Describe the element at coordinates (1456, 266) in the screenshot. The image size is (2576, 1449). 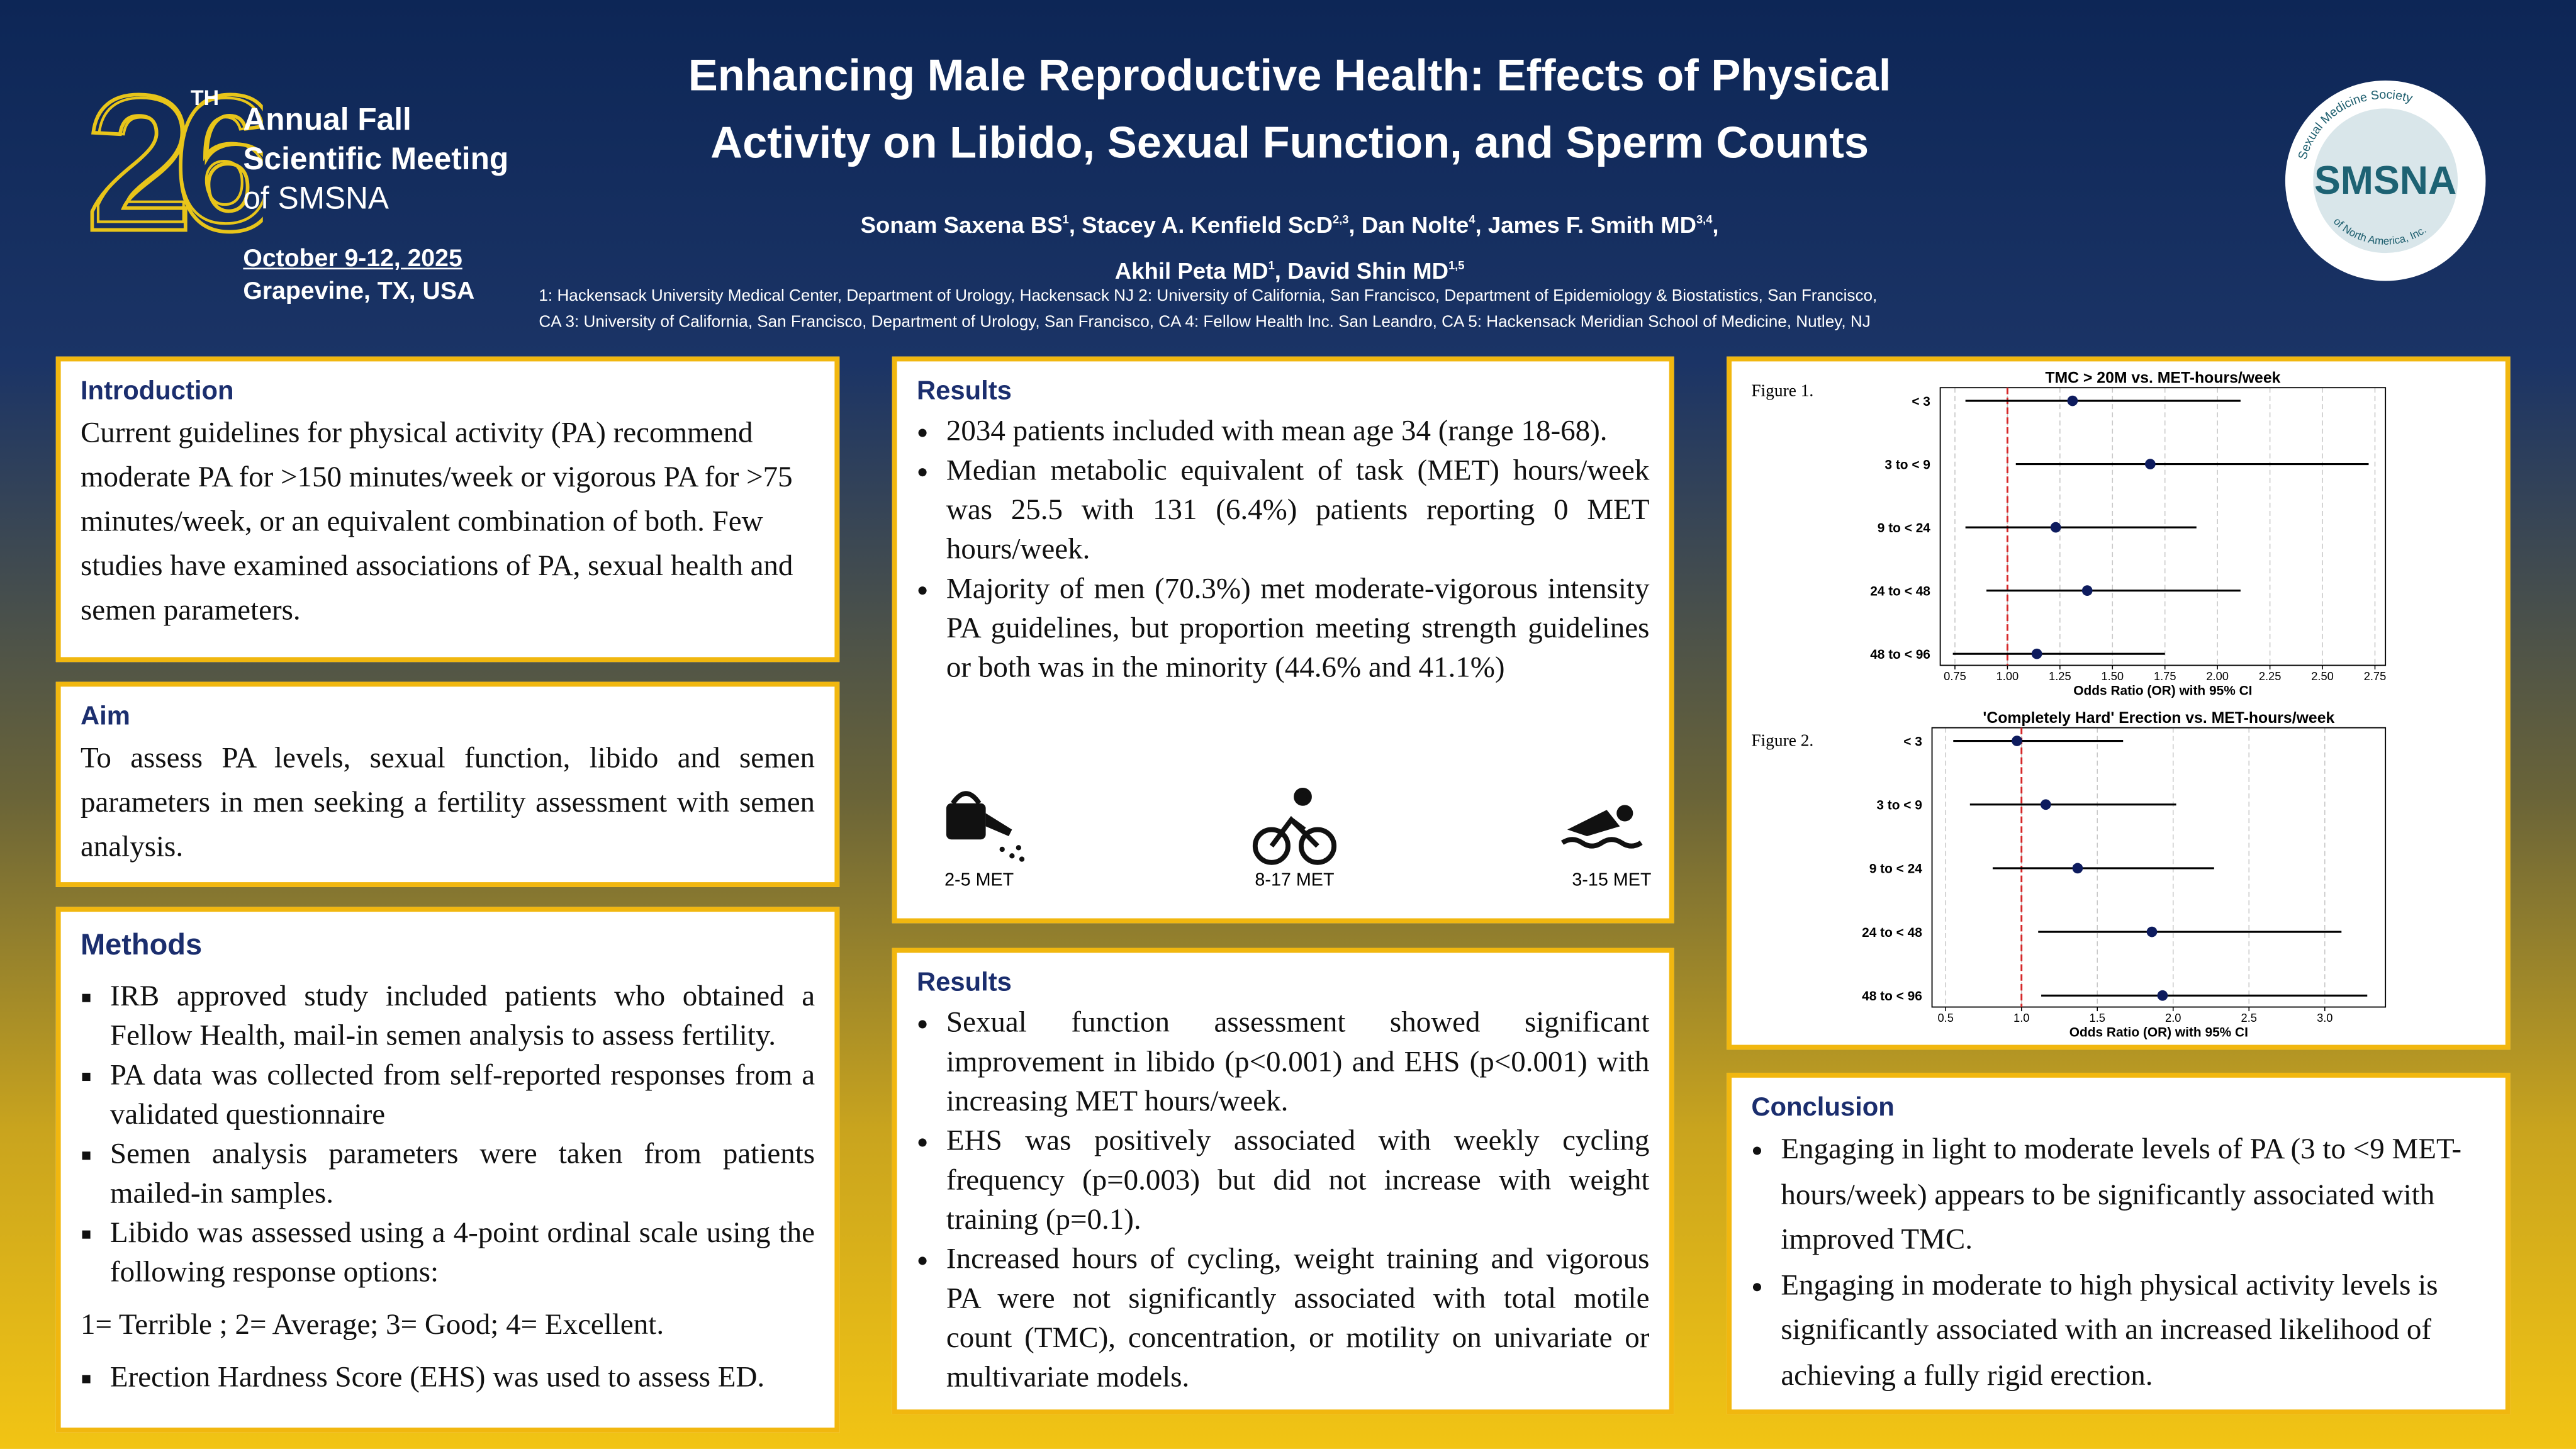
I see `author-affiliation: 1,5` at that location.